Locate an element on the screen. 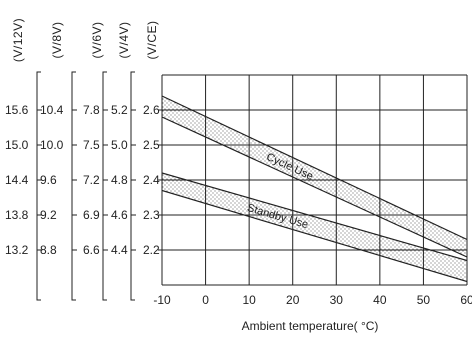 The image size is (472, 353). x-tick-label: -10 is located at coordinates (162, 300).